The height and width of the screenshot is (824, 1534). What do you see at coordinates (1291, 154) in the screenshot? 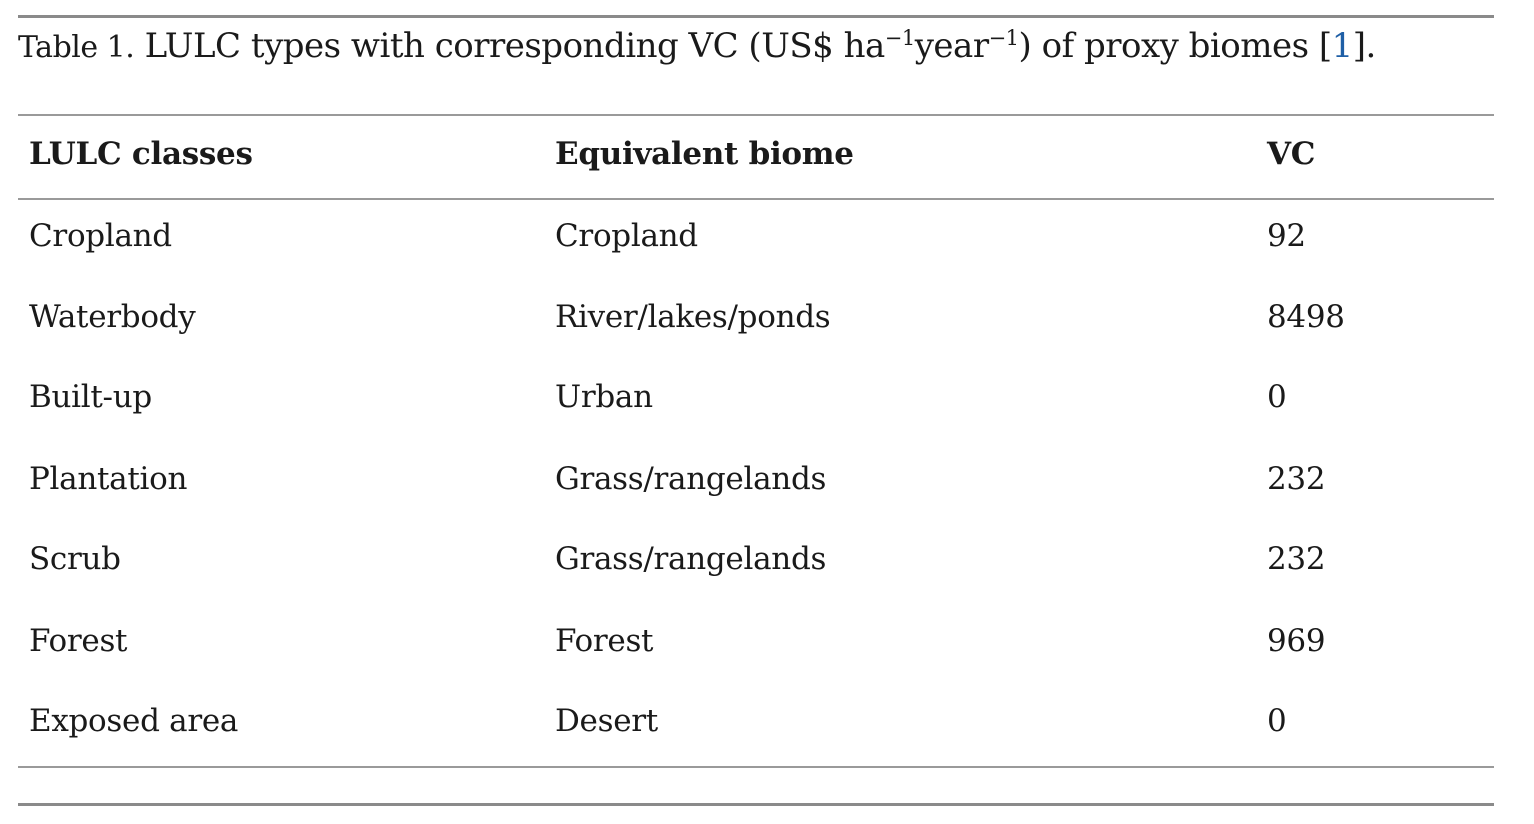
I see `column-header-vc: VC` at bounding box center [1291, 154].